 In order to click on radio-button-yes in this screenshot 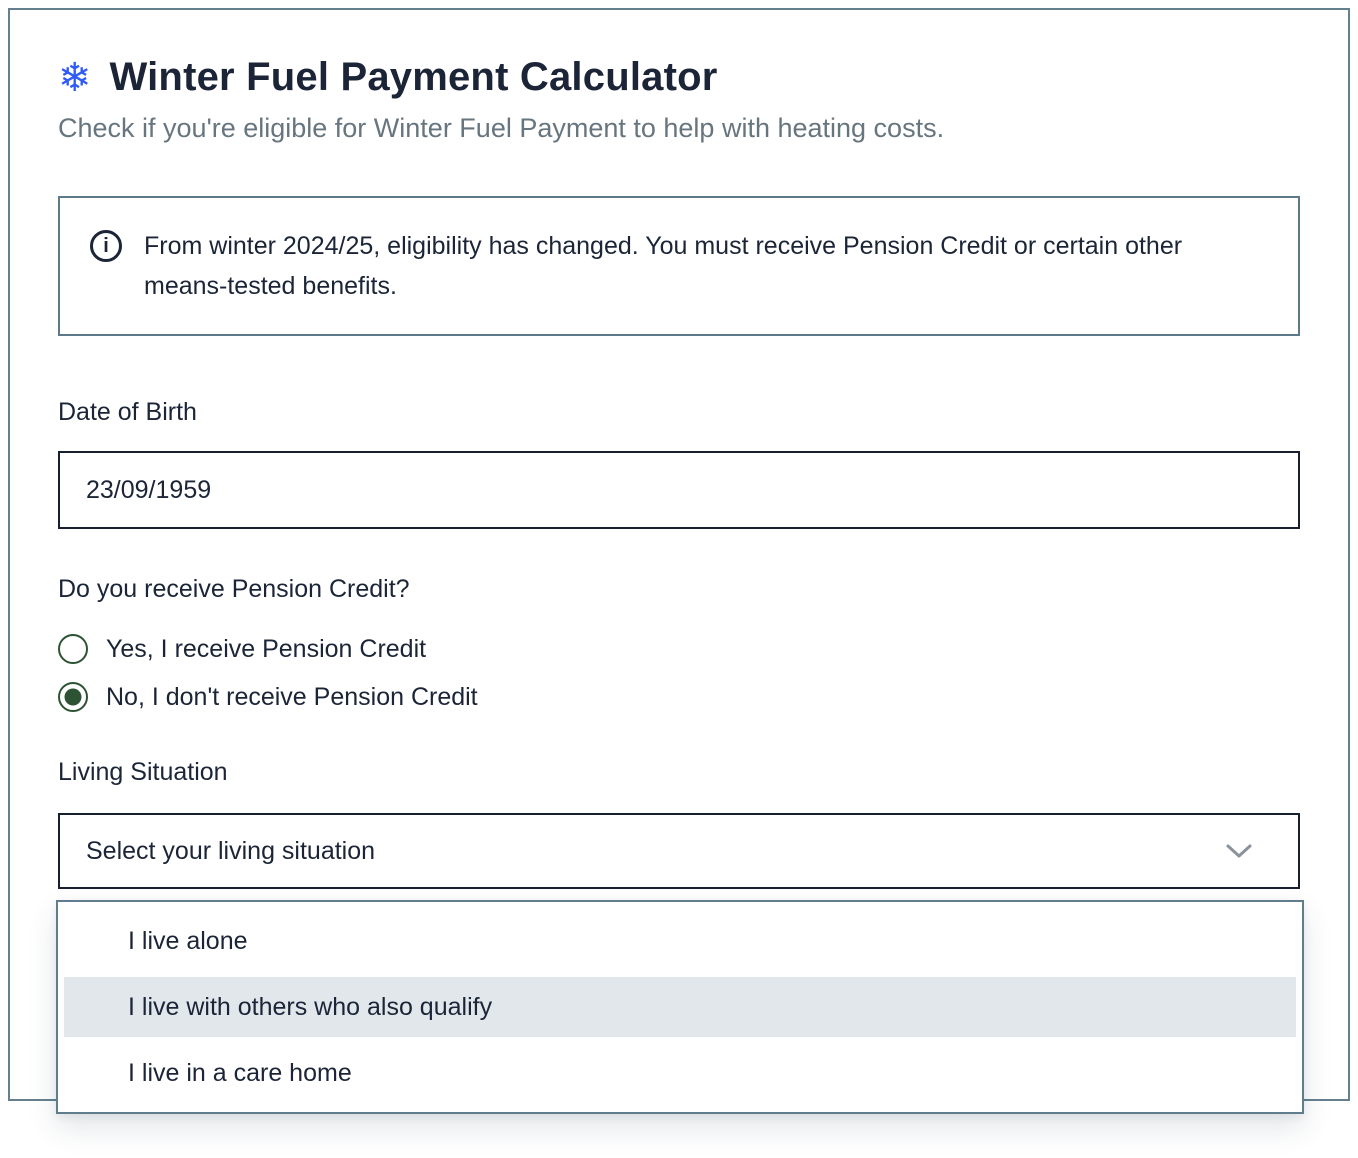, I will do `click(73, 649)`.